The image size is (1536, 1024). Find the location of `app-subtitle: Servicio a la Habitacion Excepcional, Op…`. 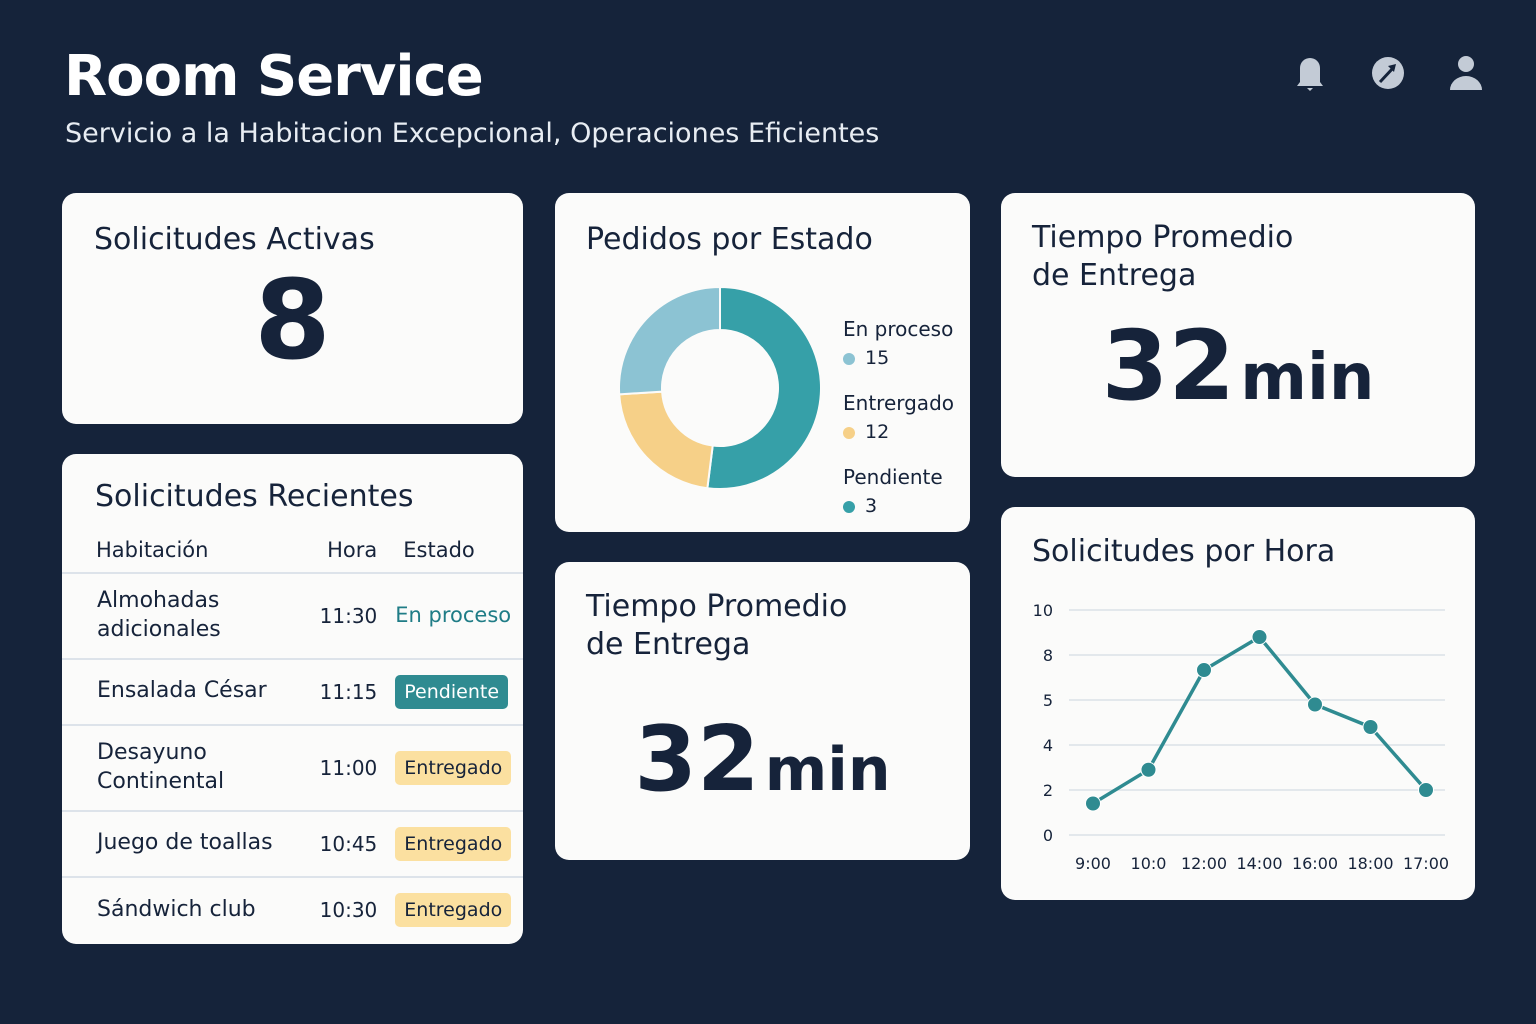

app-subtitle: Servicio a la Habitacion Excepcional, Op… is located at coordinates (472, 133).